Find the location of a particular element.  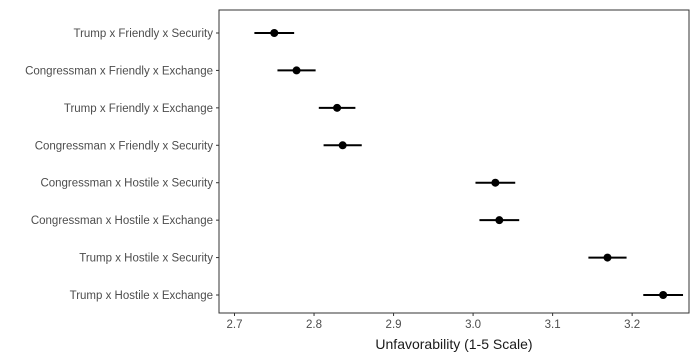

x-axis-ticks is located at coordinates (433, 314).